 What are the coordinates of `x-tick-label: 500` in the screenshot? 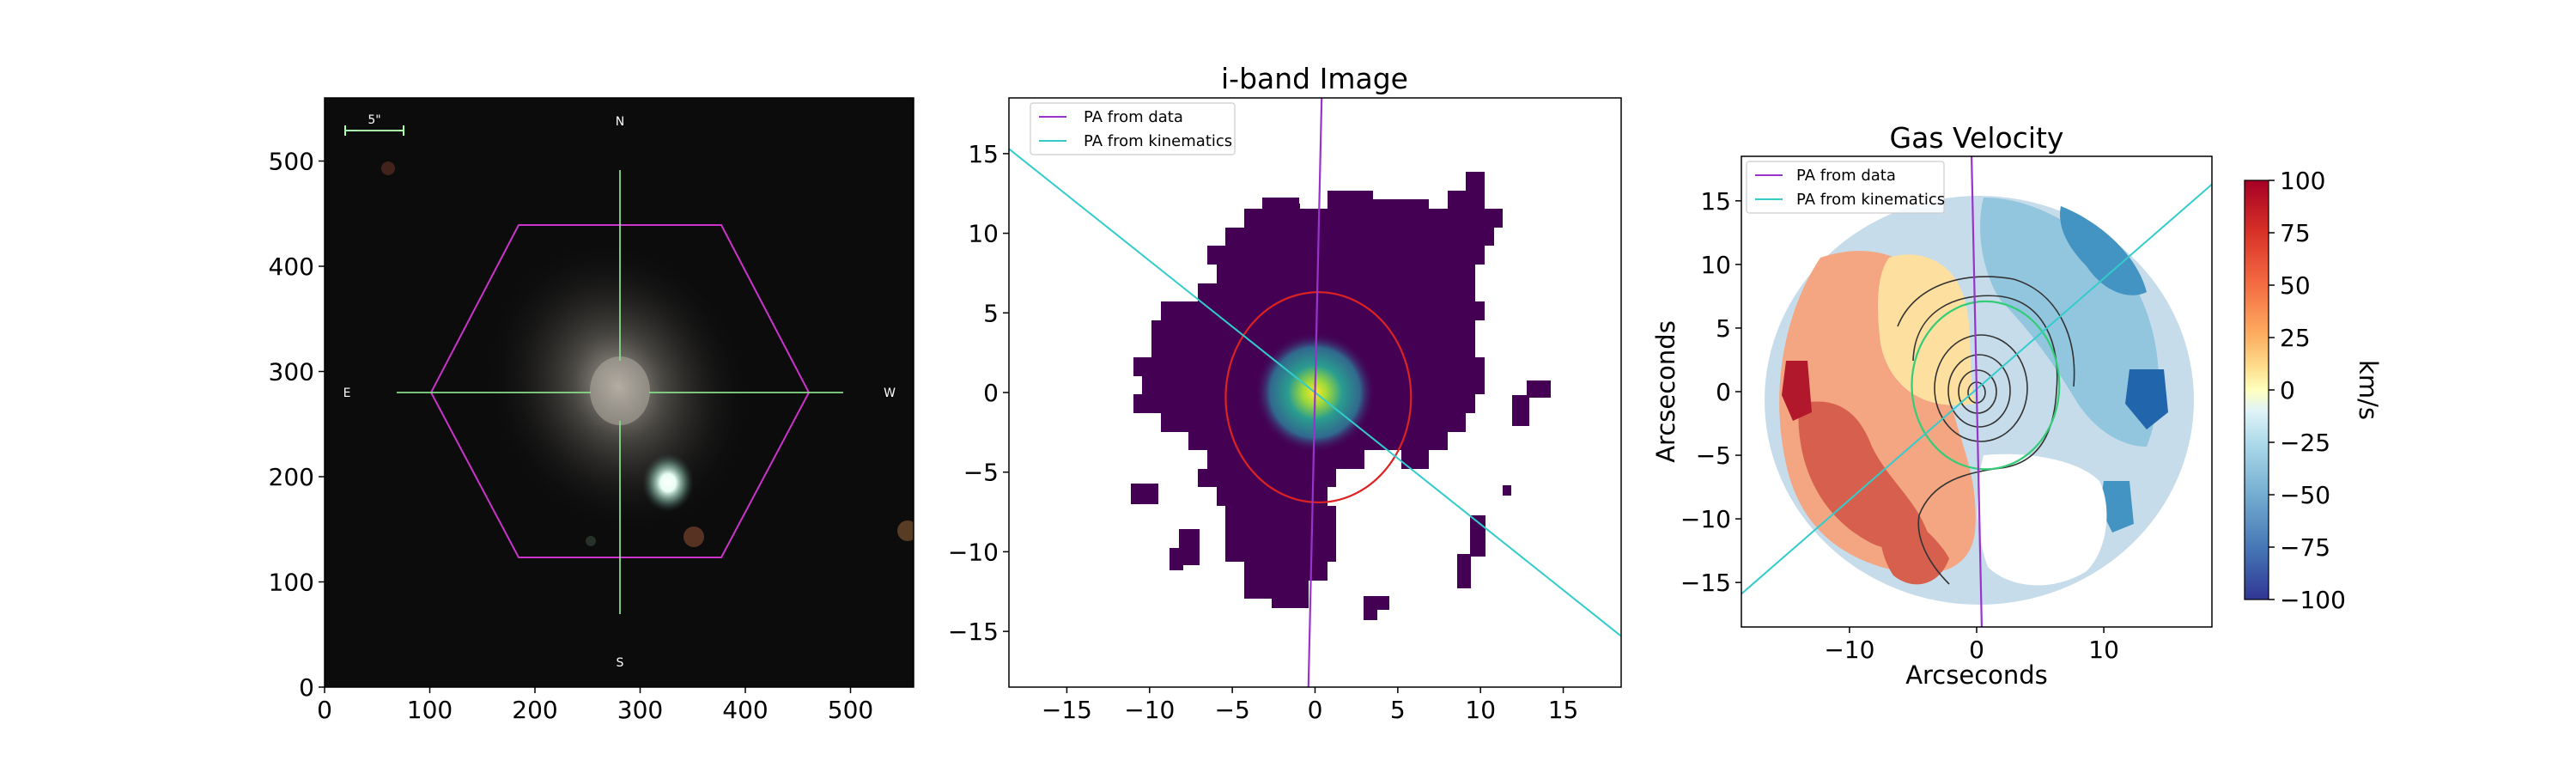 It's located at (850, 710).